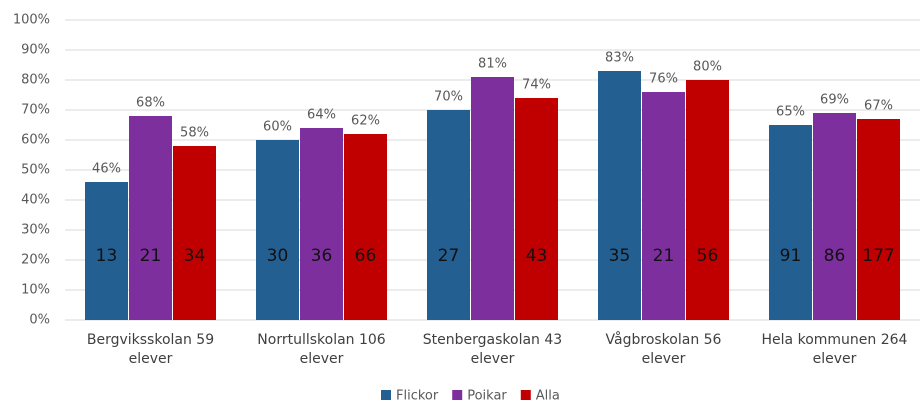 The height and width of the screenshot is (402, 924). I want to click on count-label: 91, so click(791, 256).